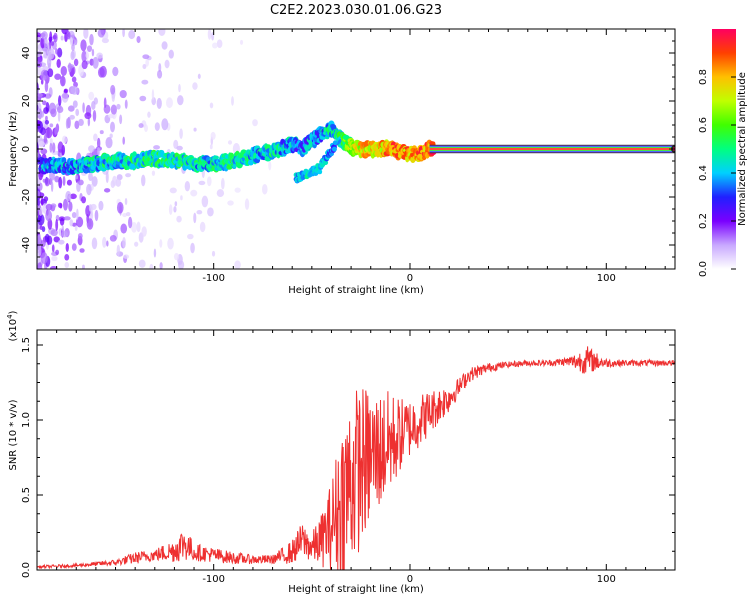 This screenshot has height=600, width=750. What do you see at coordinates (717, 173) in the screenshot?
I see `colorbar-ticks: 0.0 0.2 0.4 0.6 0.8` at bounding box center [717, 173].